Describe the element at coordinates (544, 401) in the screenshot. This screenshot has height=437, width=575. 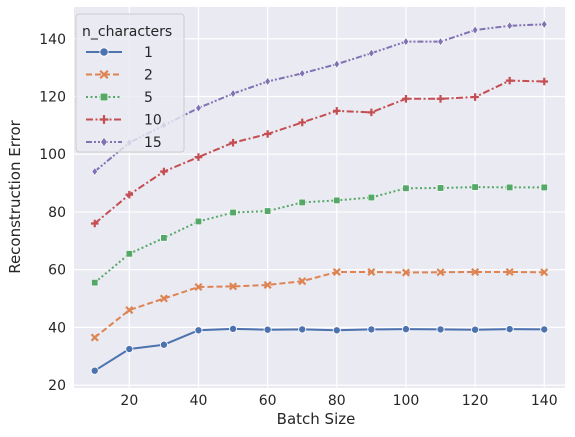
I see `x-tick-label: 140` at that location.